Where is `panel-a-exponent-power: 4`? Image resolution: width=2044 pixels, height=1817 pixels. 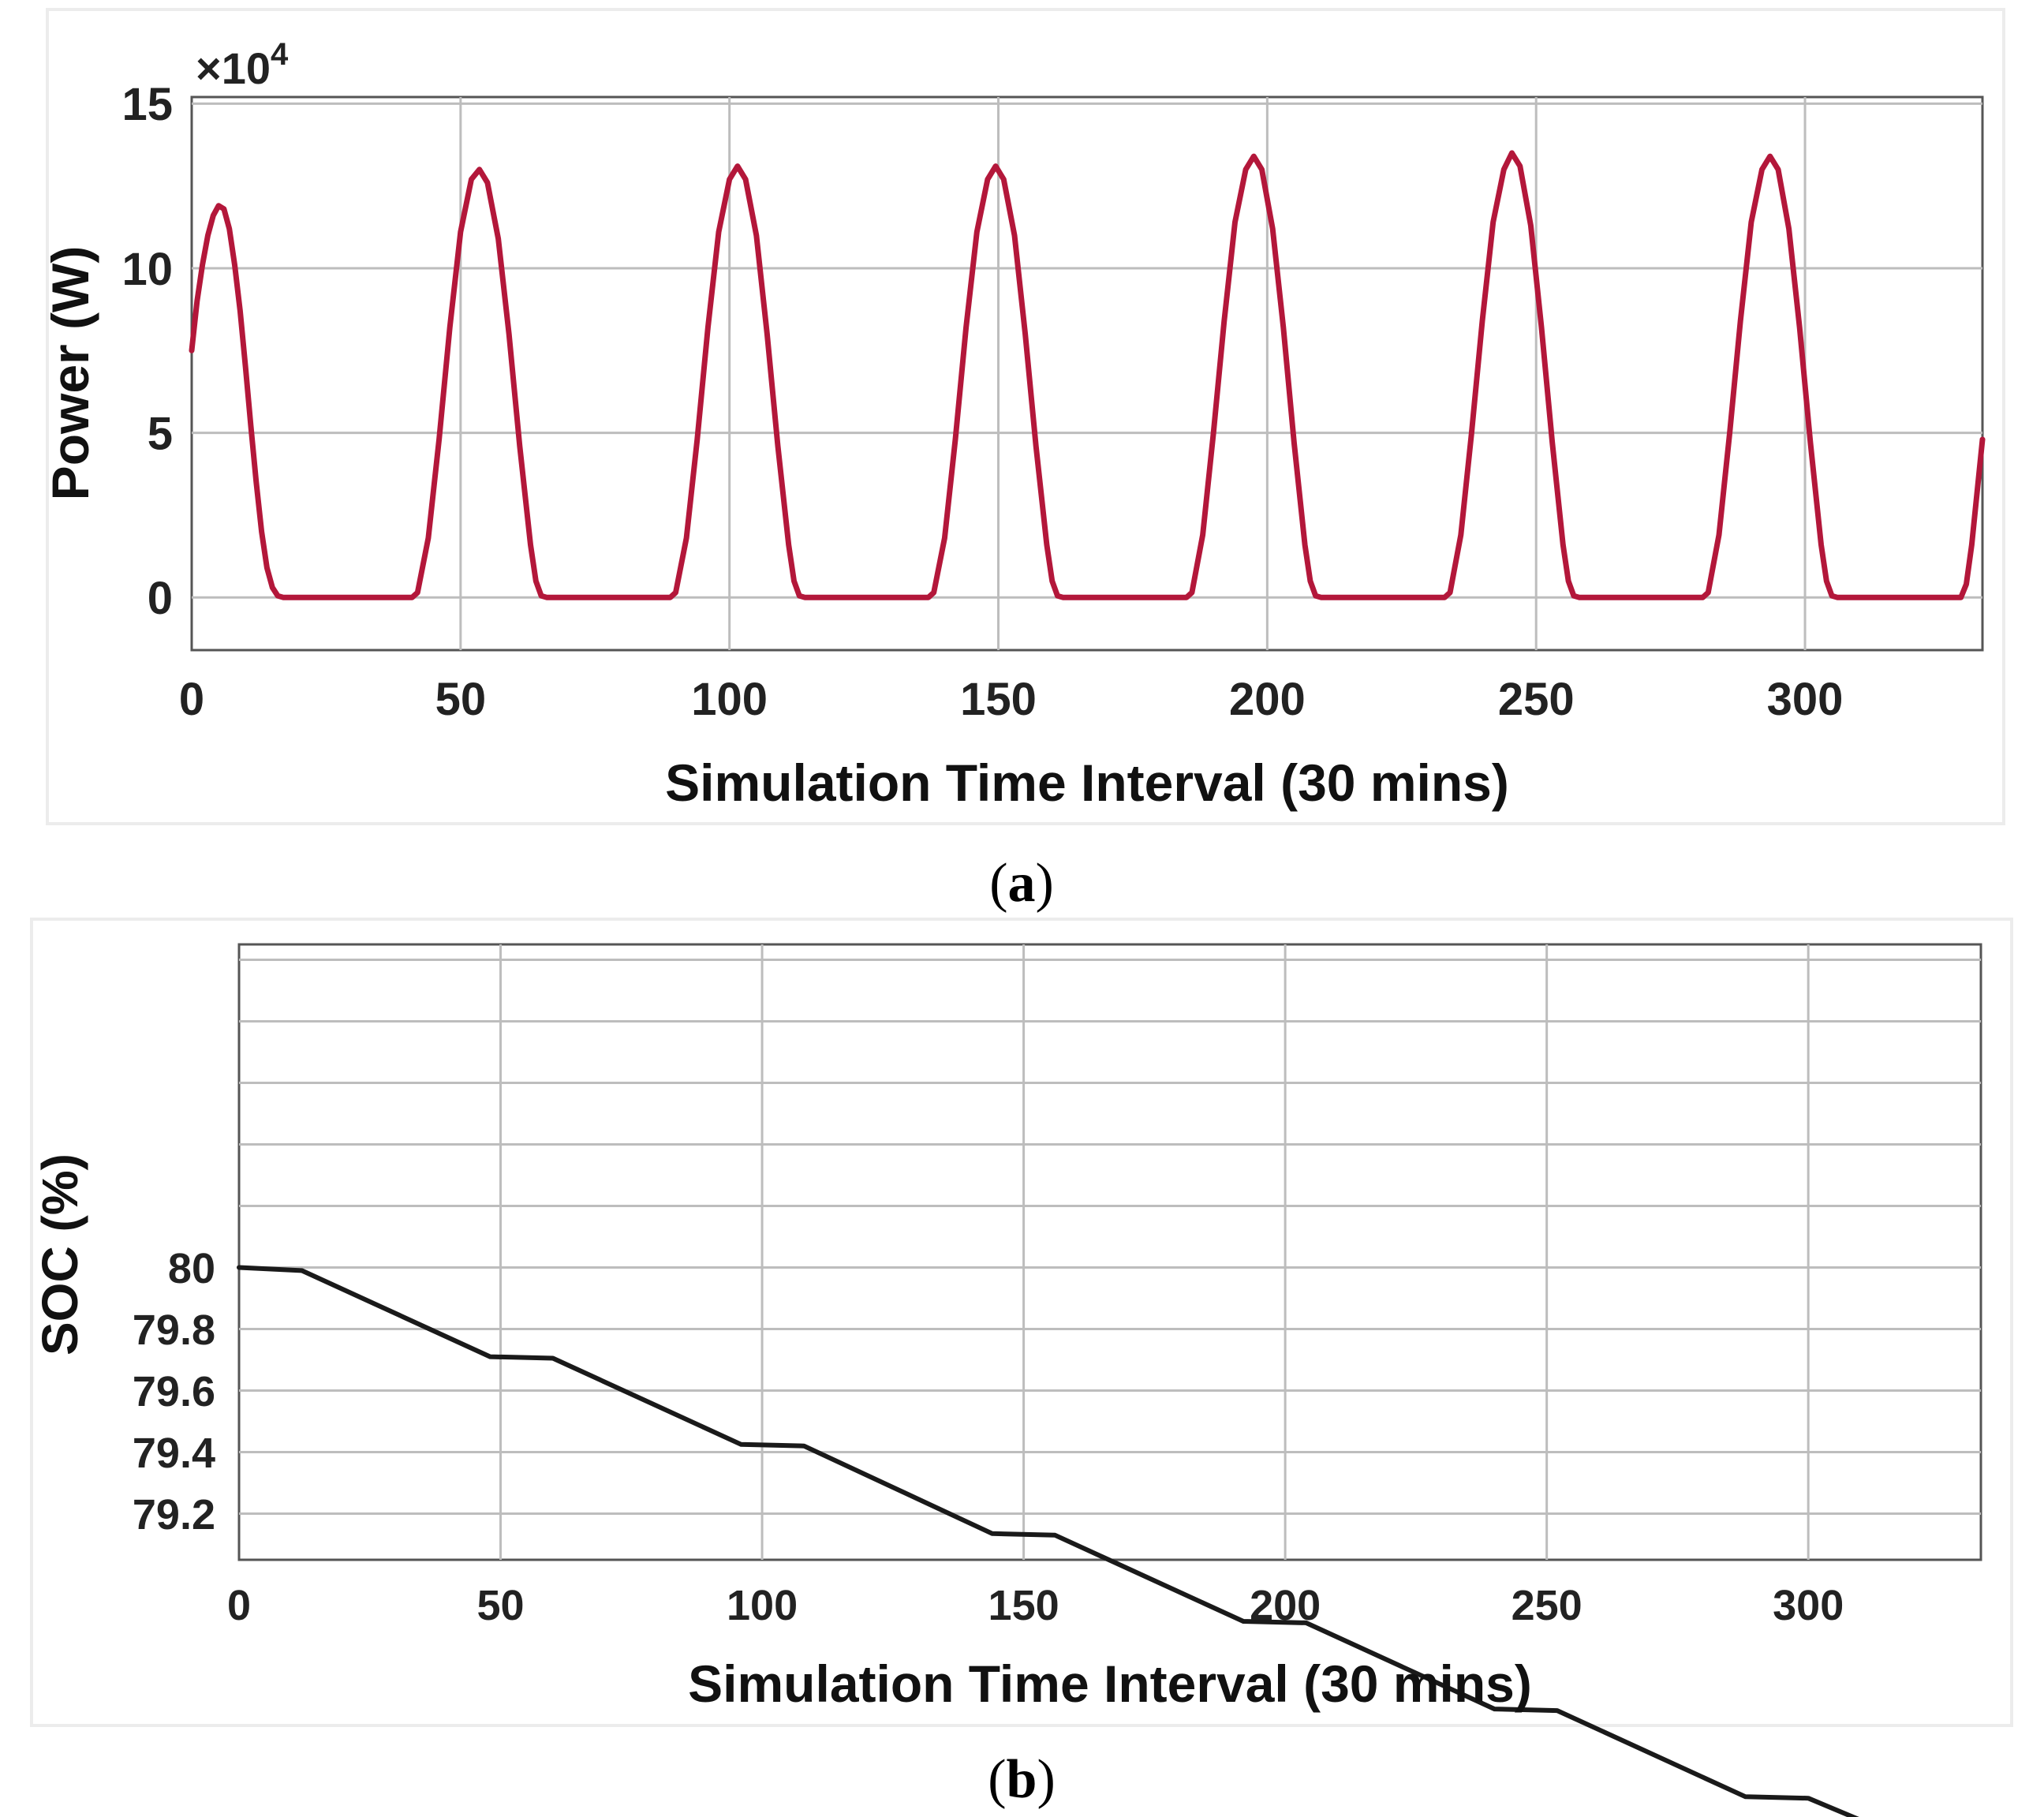
panel-a-exponent-power: 4 is located at coordinates (280, 54).